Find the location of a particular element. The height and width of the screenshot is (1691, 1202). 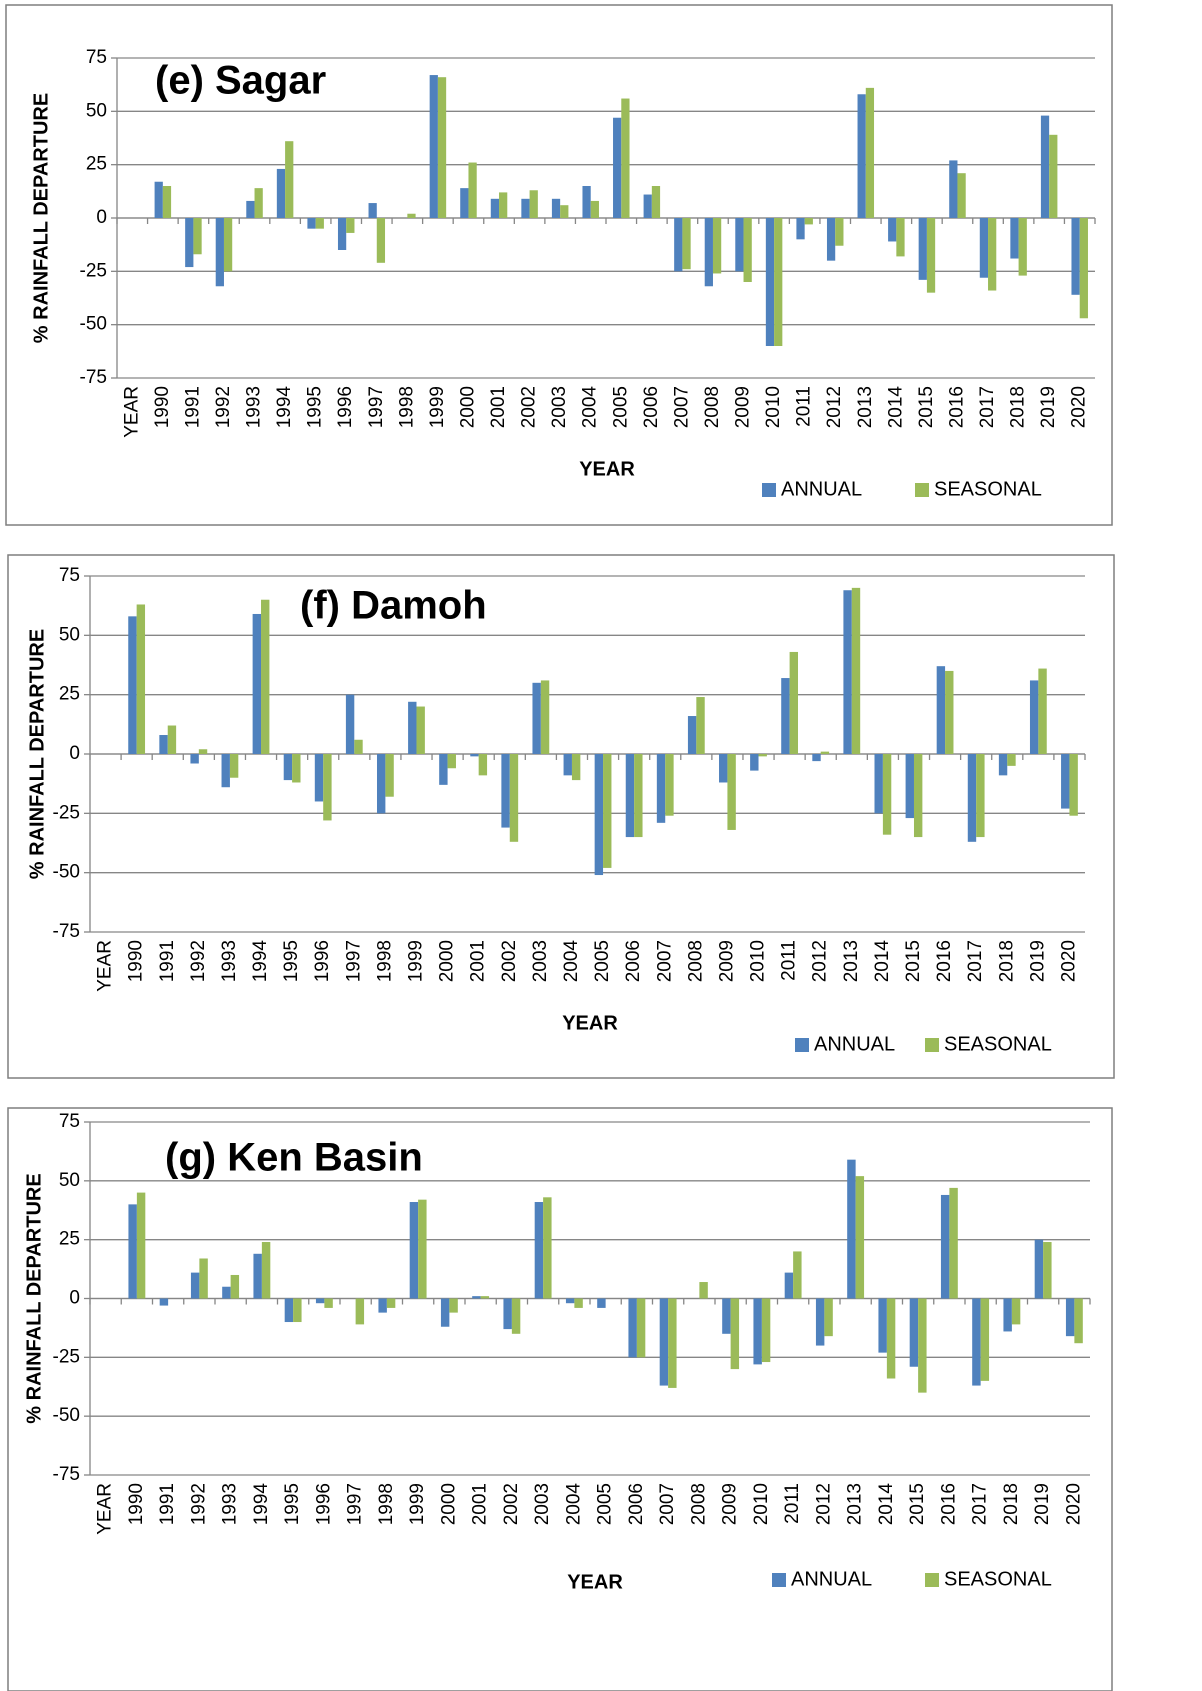

y-tick-label: 75 is located at coordinates (69, 575).